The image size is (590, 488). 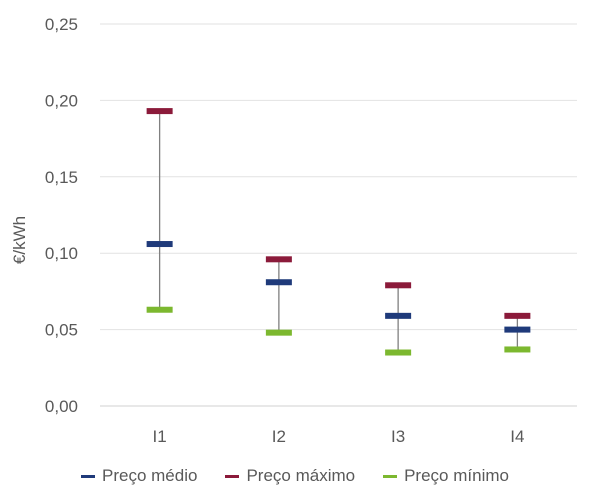 I want to click on y-tick-label: 0,25, so click(x=61, y=24).